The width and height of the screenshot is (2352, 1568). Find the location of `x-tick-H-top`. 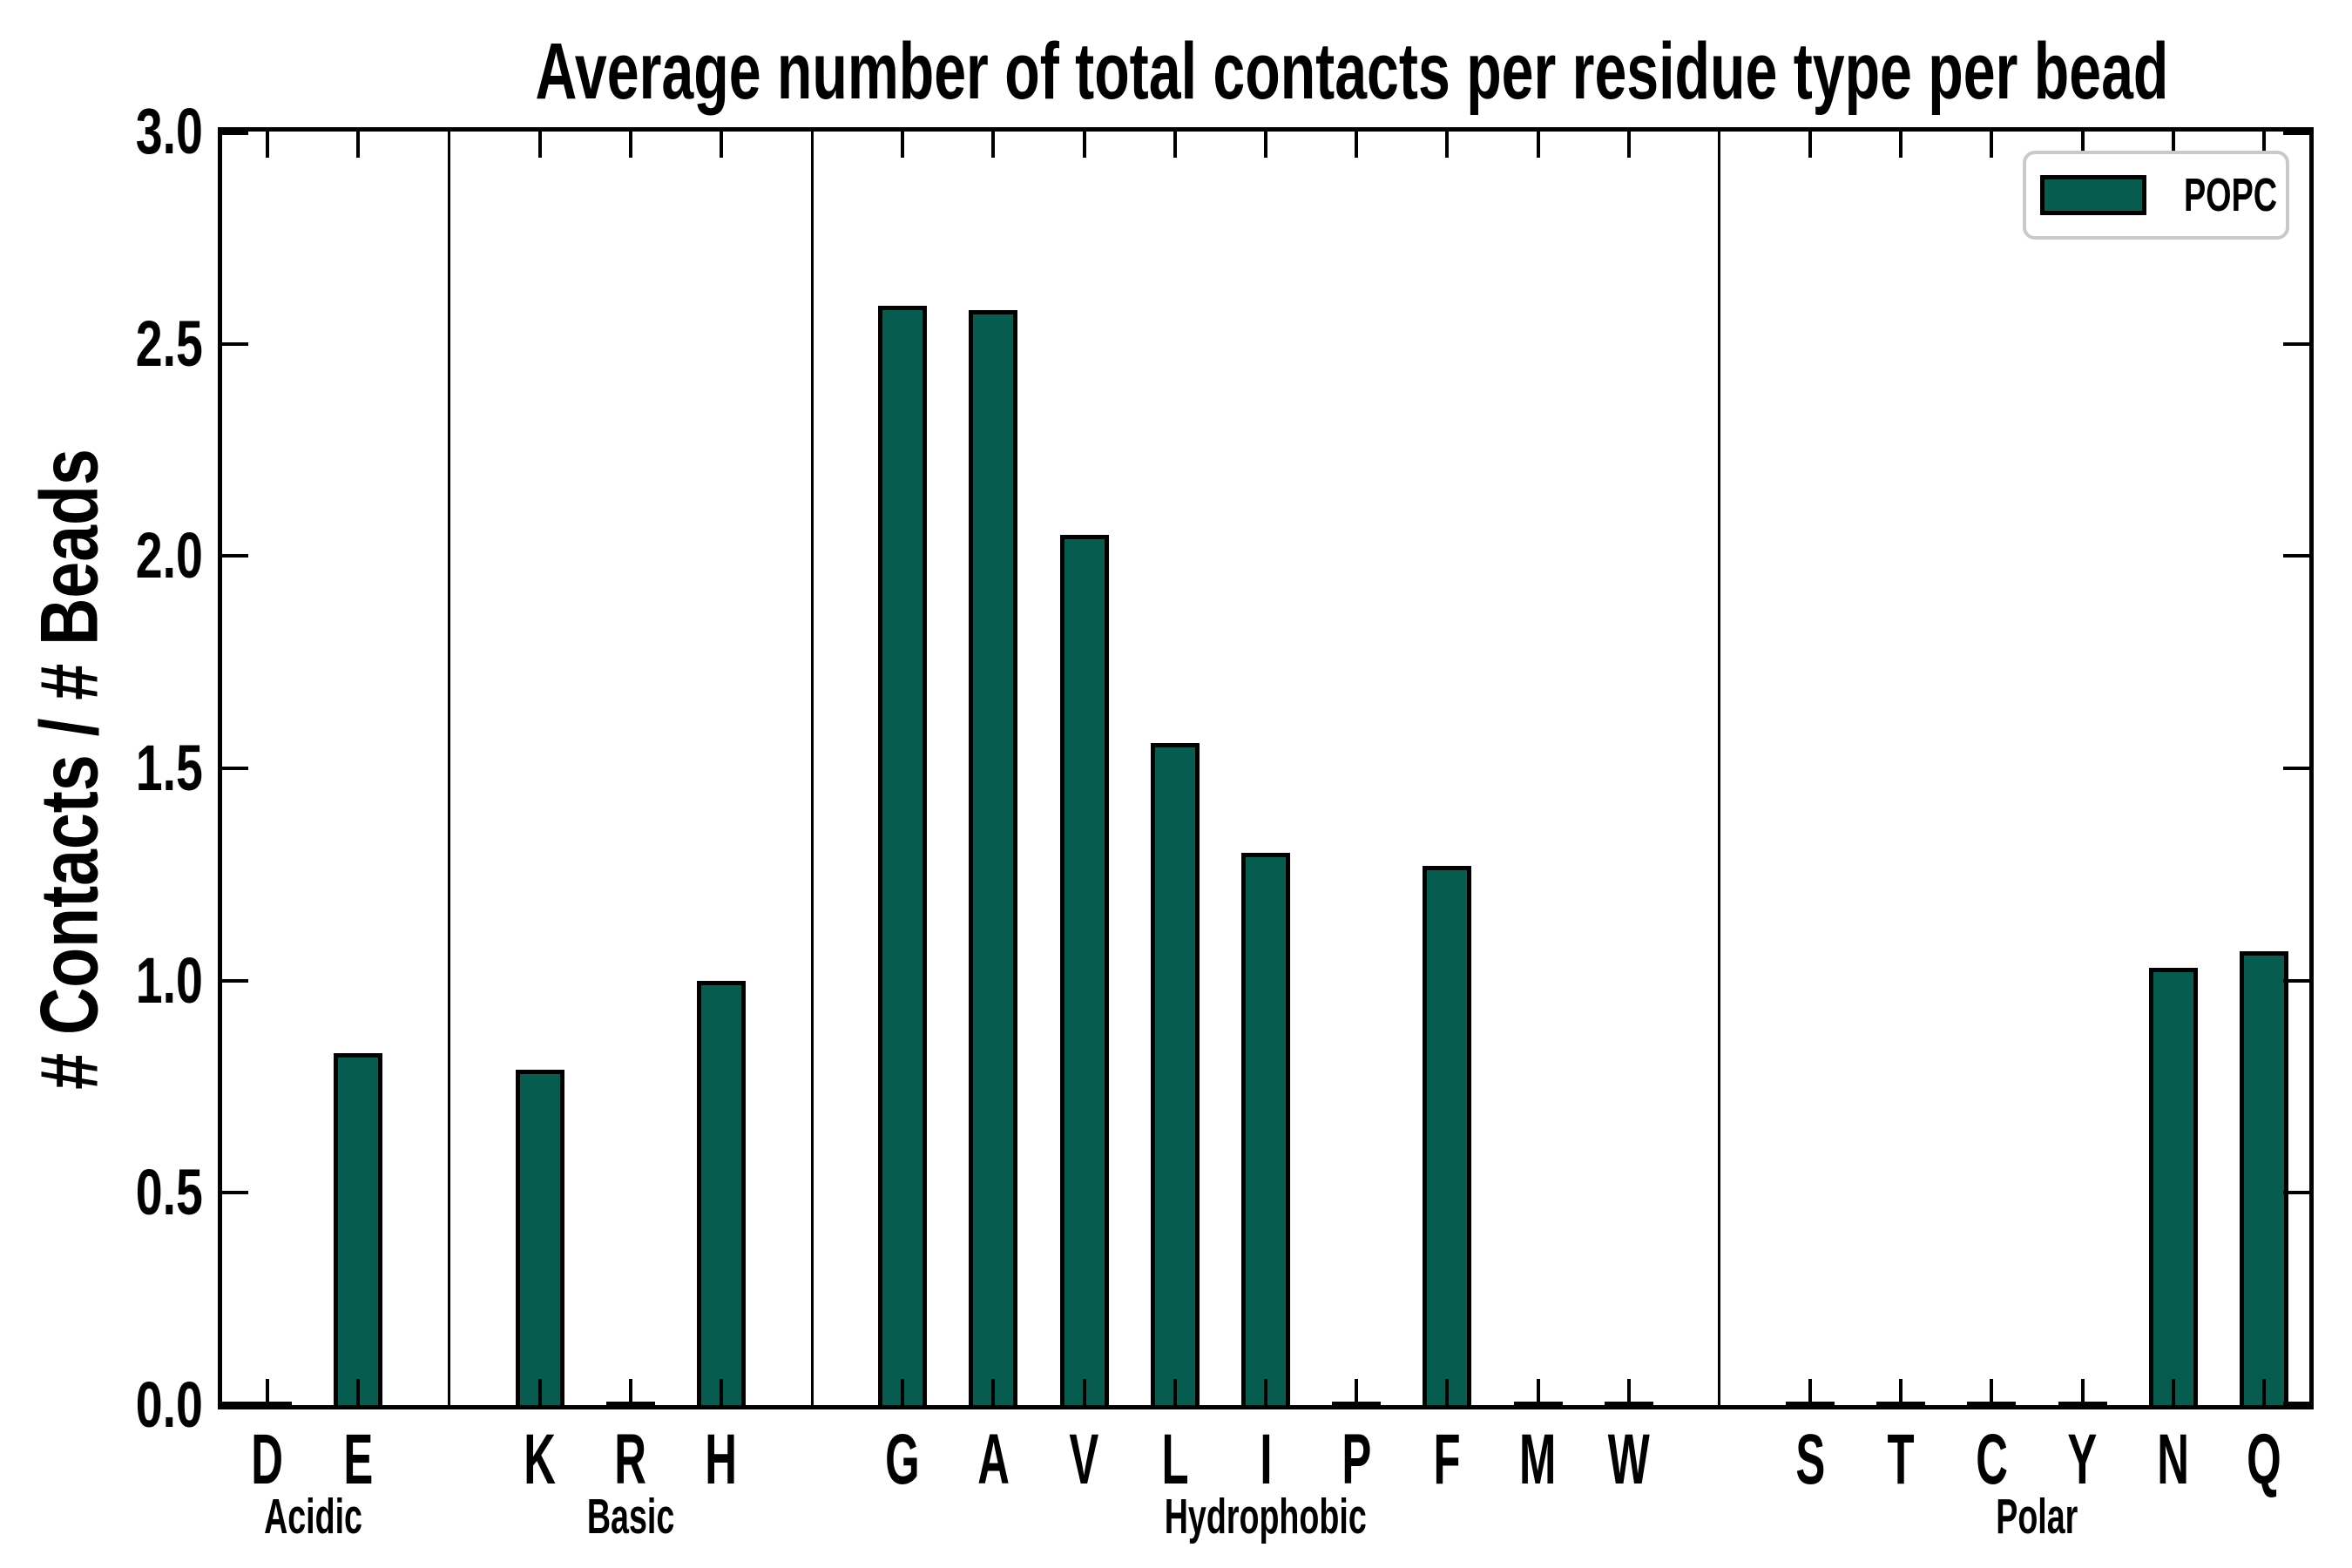

x-tick-H-top is located at coordinates (721, 145).